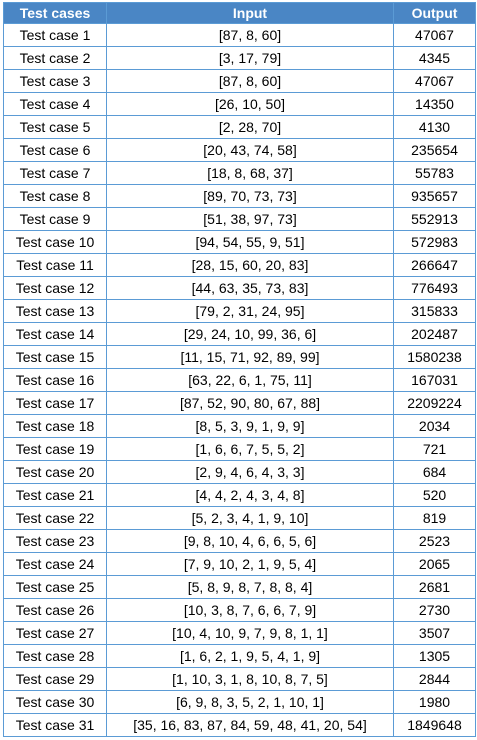  Describe the element at coordinates (434, 265) in the screenshot. I see `output-cell: 266647` at that location.